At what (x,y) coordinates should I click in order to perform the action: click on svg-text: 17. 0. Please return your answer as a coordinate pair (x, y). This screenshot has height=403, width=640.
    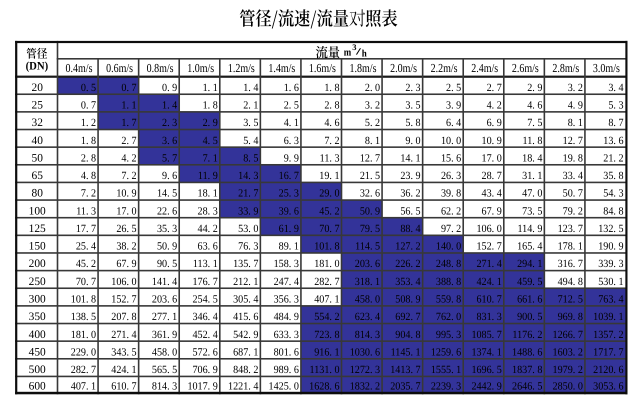
    Looking at the image, I should click on (126, 211).